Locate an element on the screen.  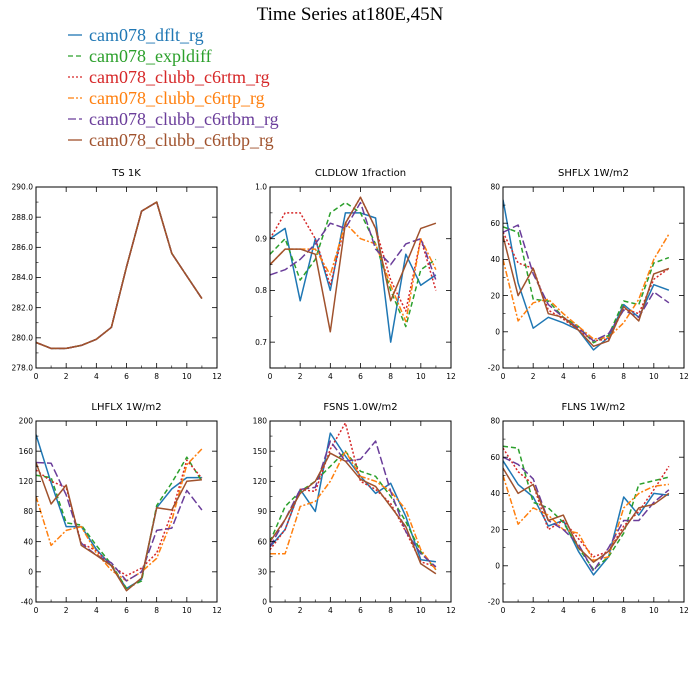
x-tick-label-0-3: 6 is located at coordinates (126, 376).